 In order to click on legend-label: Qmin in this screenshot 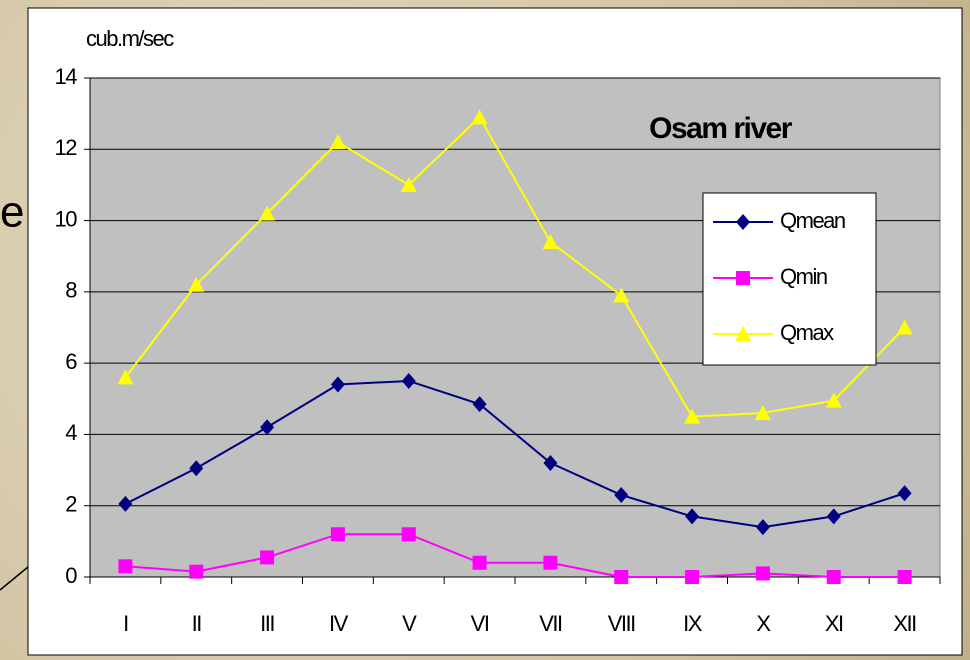, I will do `click(803, 276)`.